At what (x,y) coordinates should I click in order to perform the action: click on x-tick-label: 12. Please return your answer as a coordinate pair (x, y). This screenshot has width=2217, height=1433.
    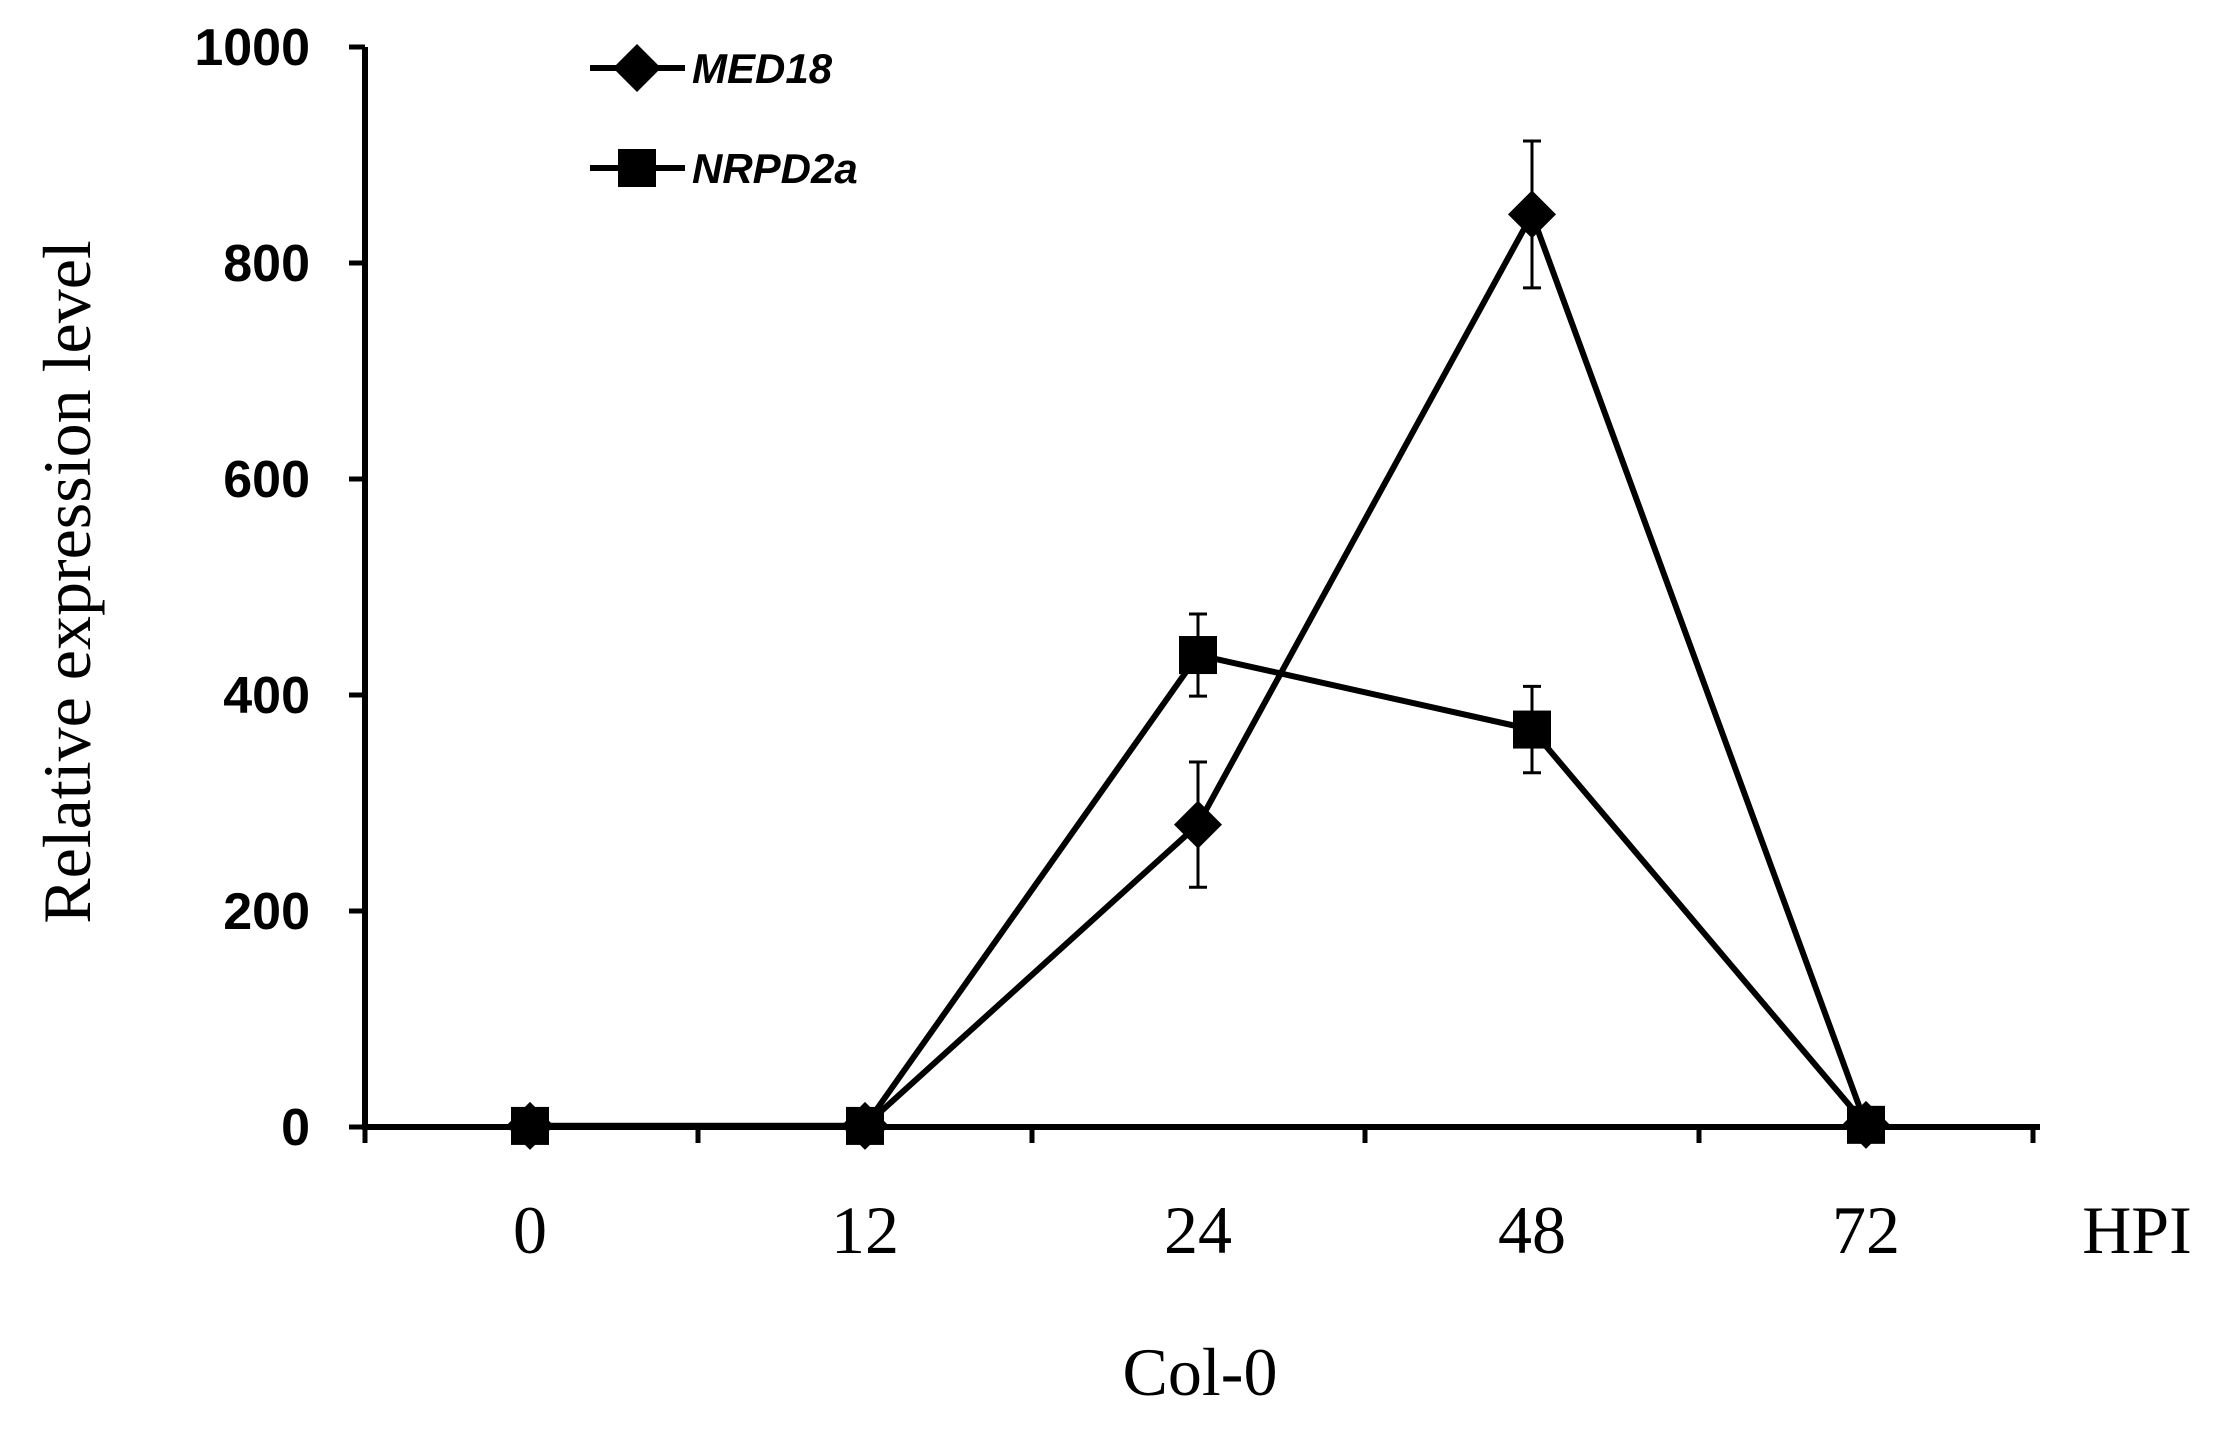
    Looking at the image, I should click on (865, 1230).